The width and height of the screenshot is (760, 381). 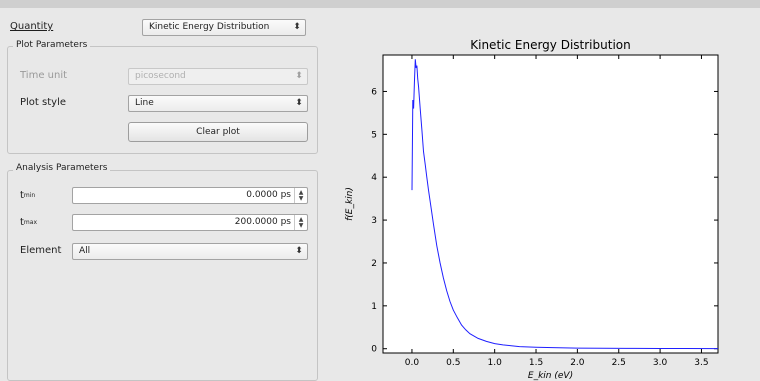 What do you see at coordinates (374, 92) in the screenshot?
I see `y-tick-label: 6` at bounding box center [374, 92].